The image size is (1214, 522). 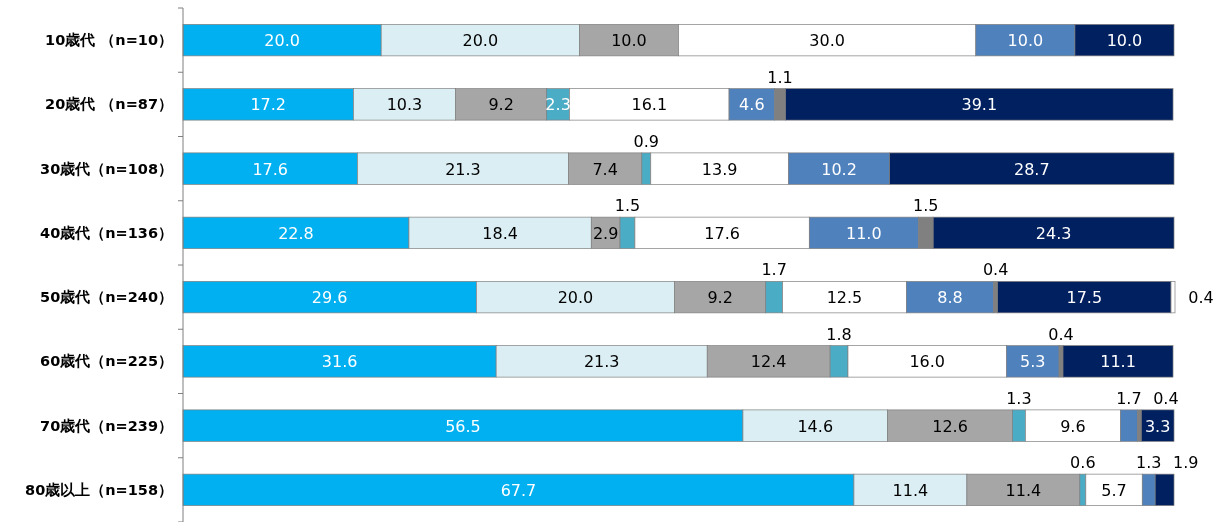 I want to click on data-label: 1.9, so click(x=1186, y=463).